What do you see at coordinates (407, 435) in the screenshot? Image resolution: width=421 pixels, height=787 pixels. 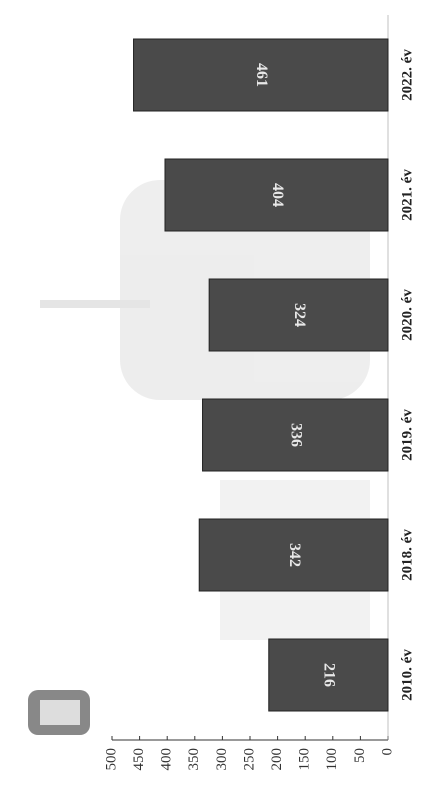 I see `x-tick-label: 2019. év` at bounding box center [407, 435].